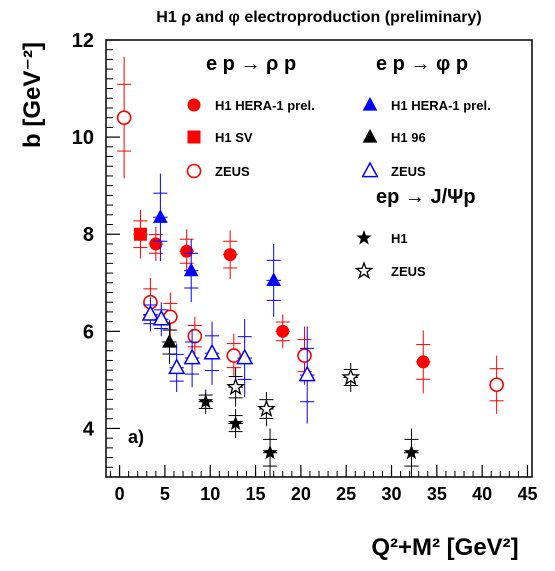 The height and width of the screenshot is (571, 555). I want to click on x-axis-label: Q²+M² [GeV²], so click(444, 547).